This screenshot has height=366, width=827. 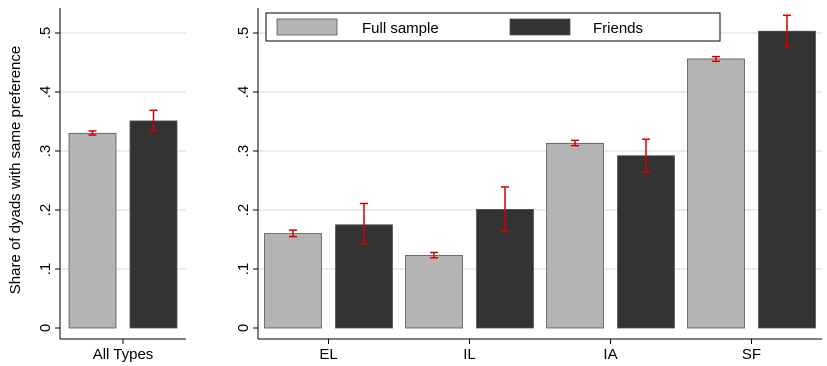 What do you see at coordinates (751, 354) in the screenshot?
I see `x-tick-label: SF` at bounding box center [751, 354].